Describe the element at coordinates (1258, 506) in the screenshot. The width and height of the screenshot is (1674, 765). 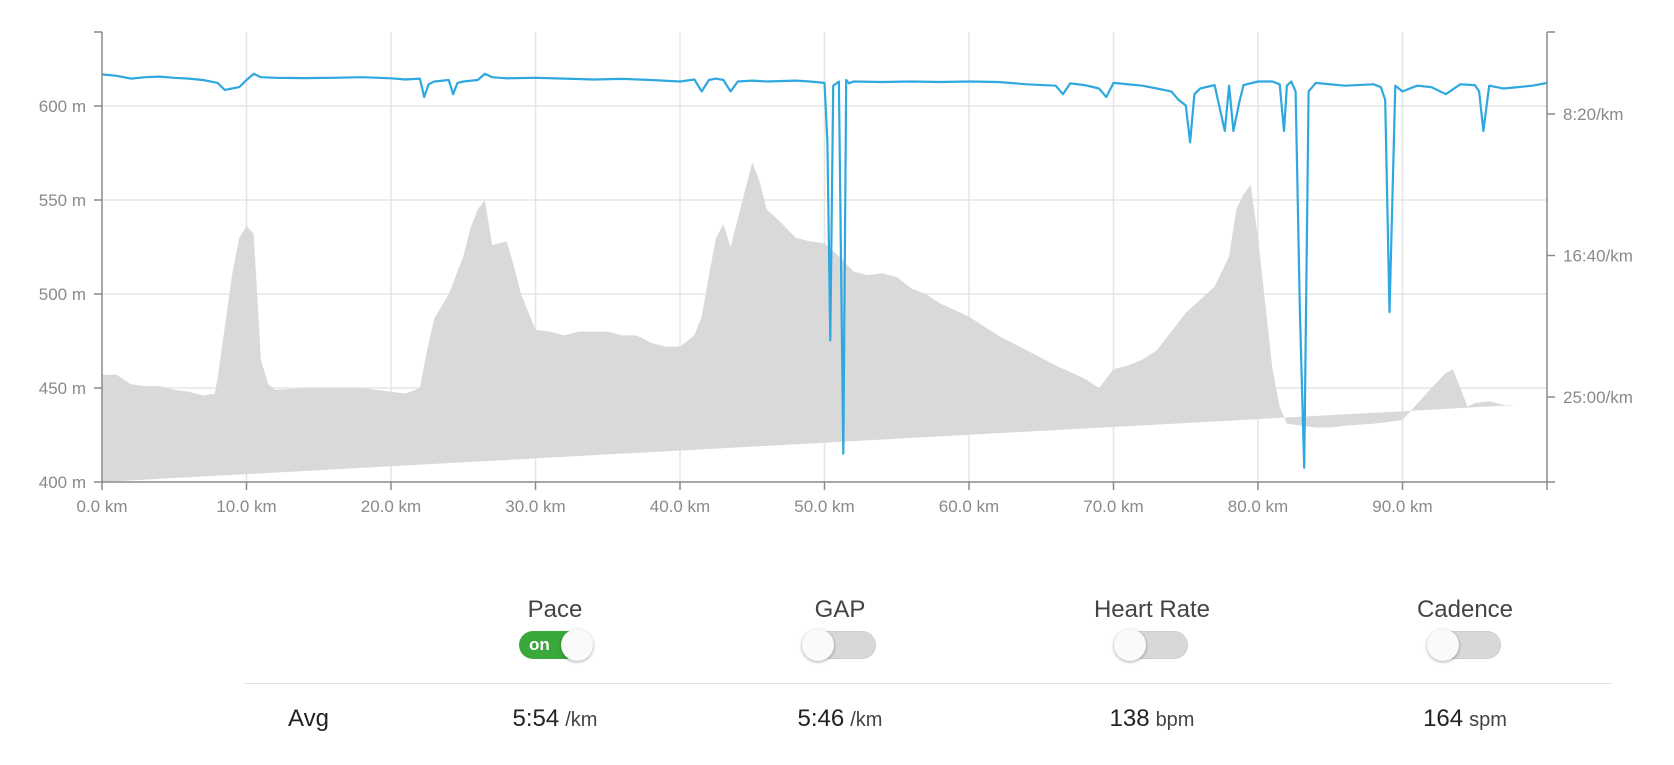
I see `x-tick-label: 80.0 km` at that location.